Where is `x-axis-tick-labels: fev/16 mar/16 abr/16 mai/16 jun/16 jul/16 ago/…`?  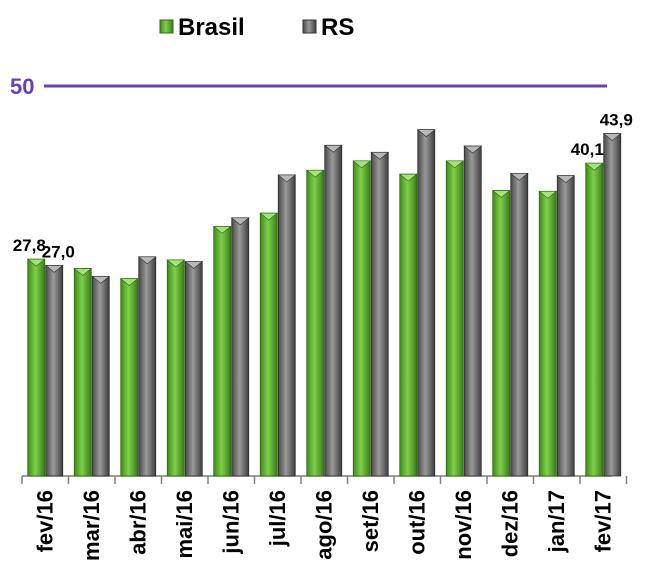 x-axis-tick-labels: fev/16 mar/16 abr/16 mai/16 jun/16 jul/16 ago/… is located at coordinates (323, 525).